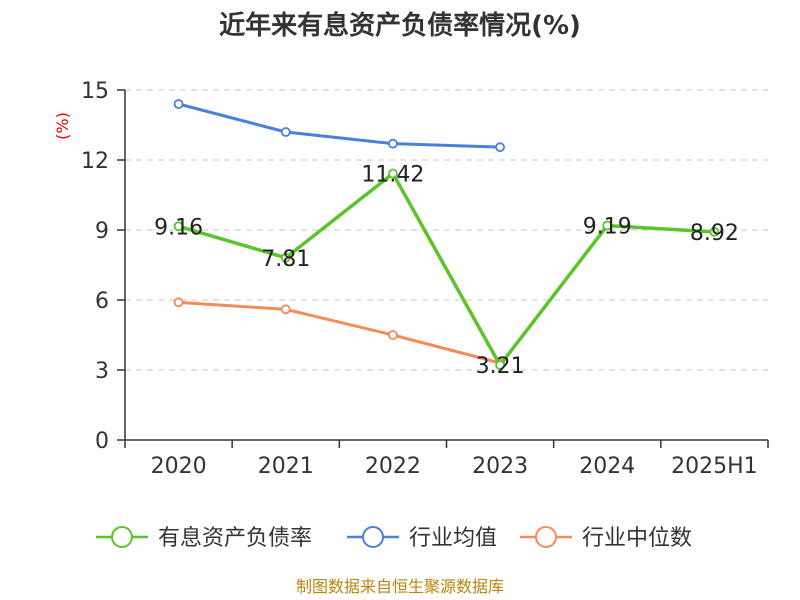 The image size is (800, 600). I want to click on y-axis-unit: (%), so click(62, 126).